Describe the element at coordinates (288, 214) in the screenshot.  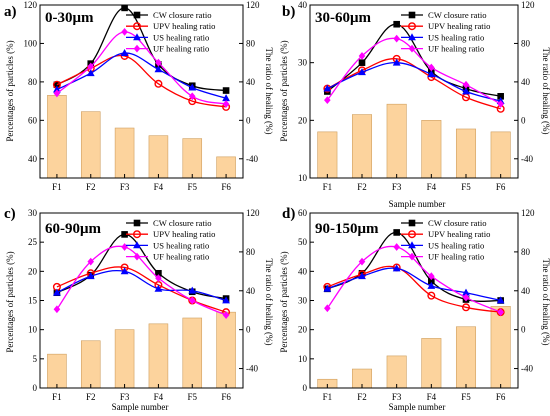
I see `panel-label: d)` at that location.